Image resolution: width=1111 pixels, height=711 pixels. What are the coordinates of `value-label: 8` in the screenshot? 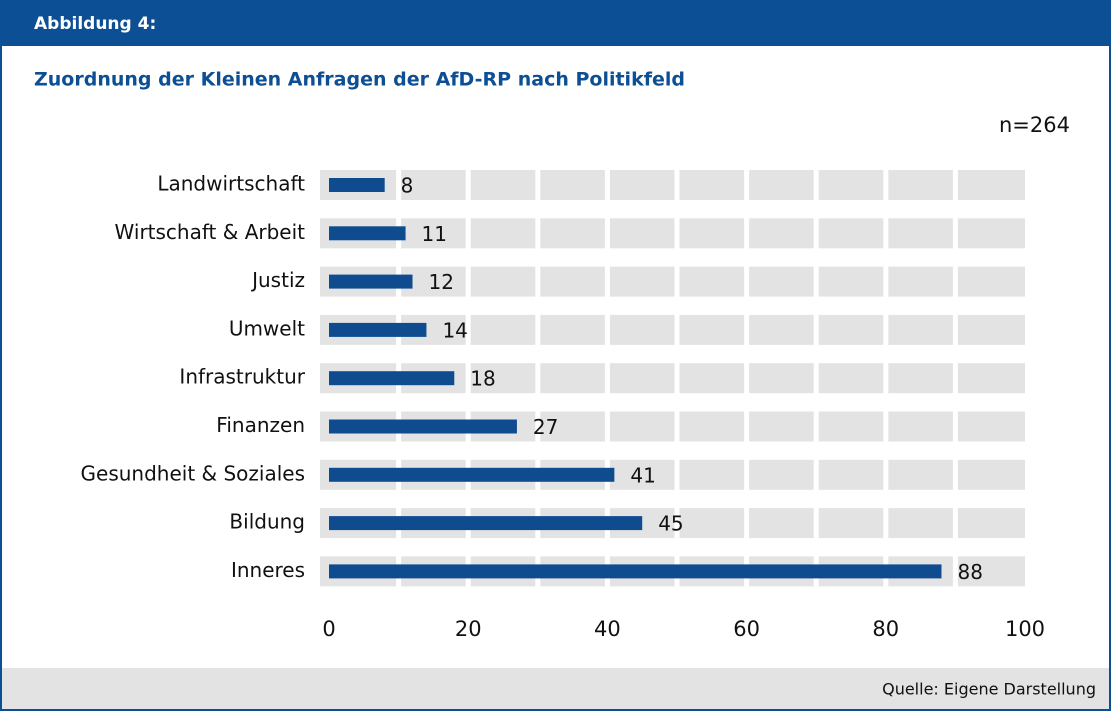 It's located at (407, 186).